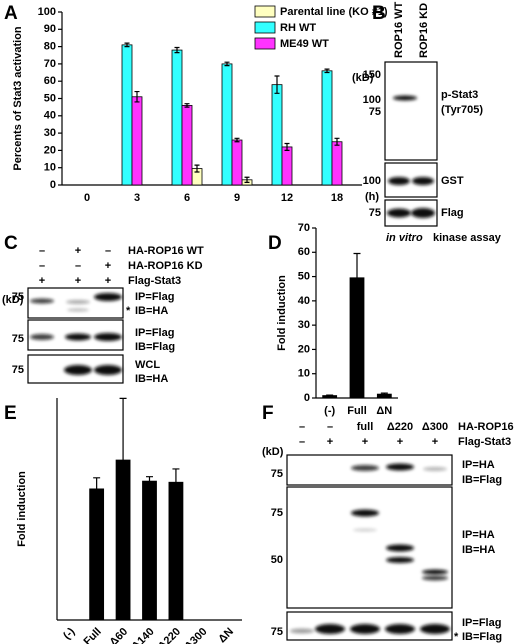 Image resolution: width=520 pixels, height=644 pixels. What do you see at coordinates (435, 427) in the screenshot?
I see `condition-mark: Δ300` at bounding box center [435, 427].